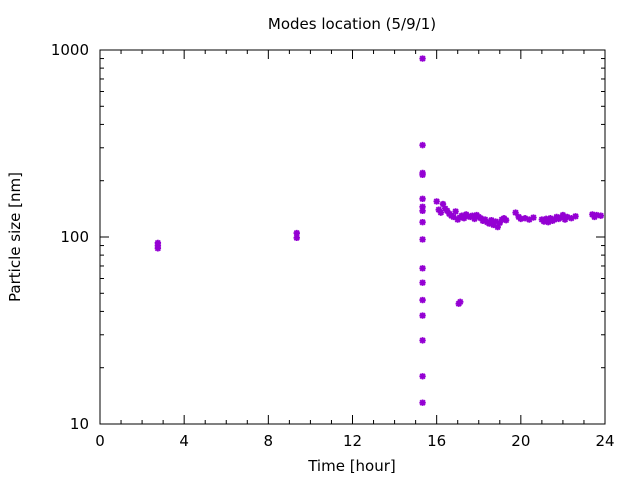 This screenshot has height=480, width=640. What do you see at coordinates (269, 441) in the screenshot?
I see `x-tick-label: 8` at bounding box center [269, 441].